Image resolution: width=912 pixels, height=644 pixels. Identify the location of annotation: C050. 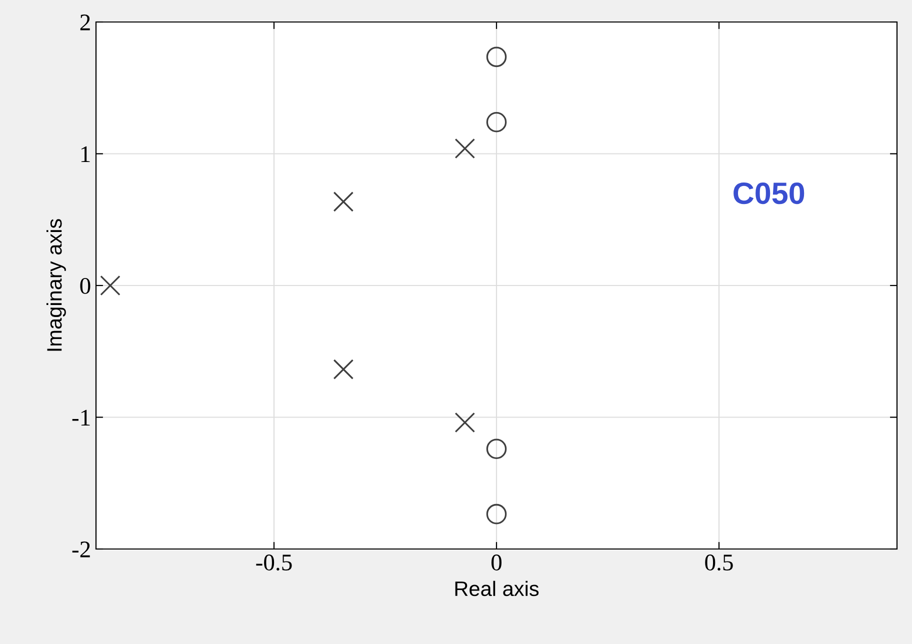
(769, 193).